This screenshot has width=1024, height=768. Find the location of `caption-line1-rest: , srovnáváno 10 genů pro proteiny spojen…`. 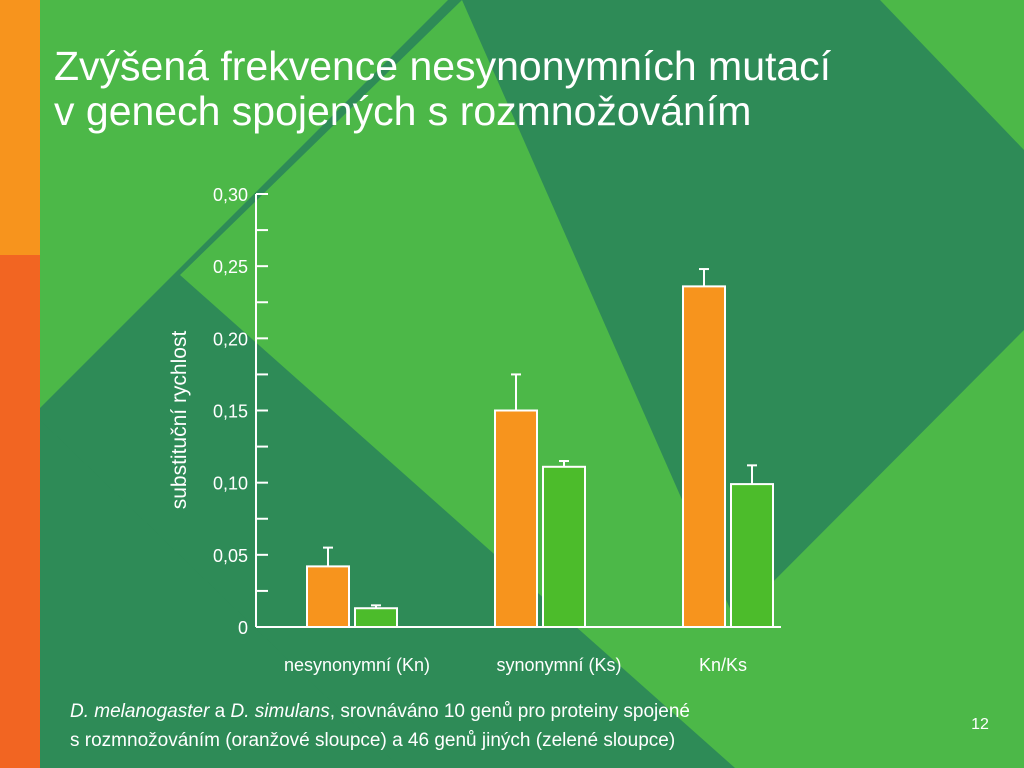

caption-line1-rest: , srovnáváno 10 genů pro proteiny spojen… is located at coordinates (509, 711).